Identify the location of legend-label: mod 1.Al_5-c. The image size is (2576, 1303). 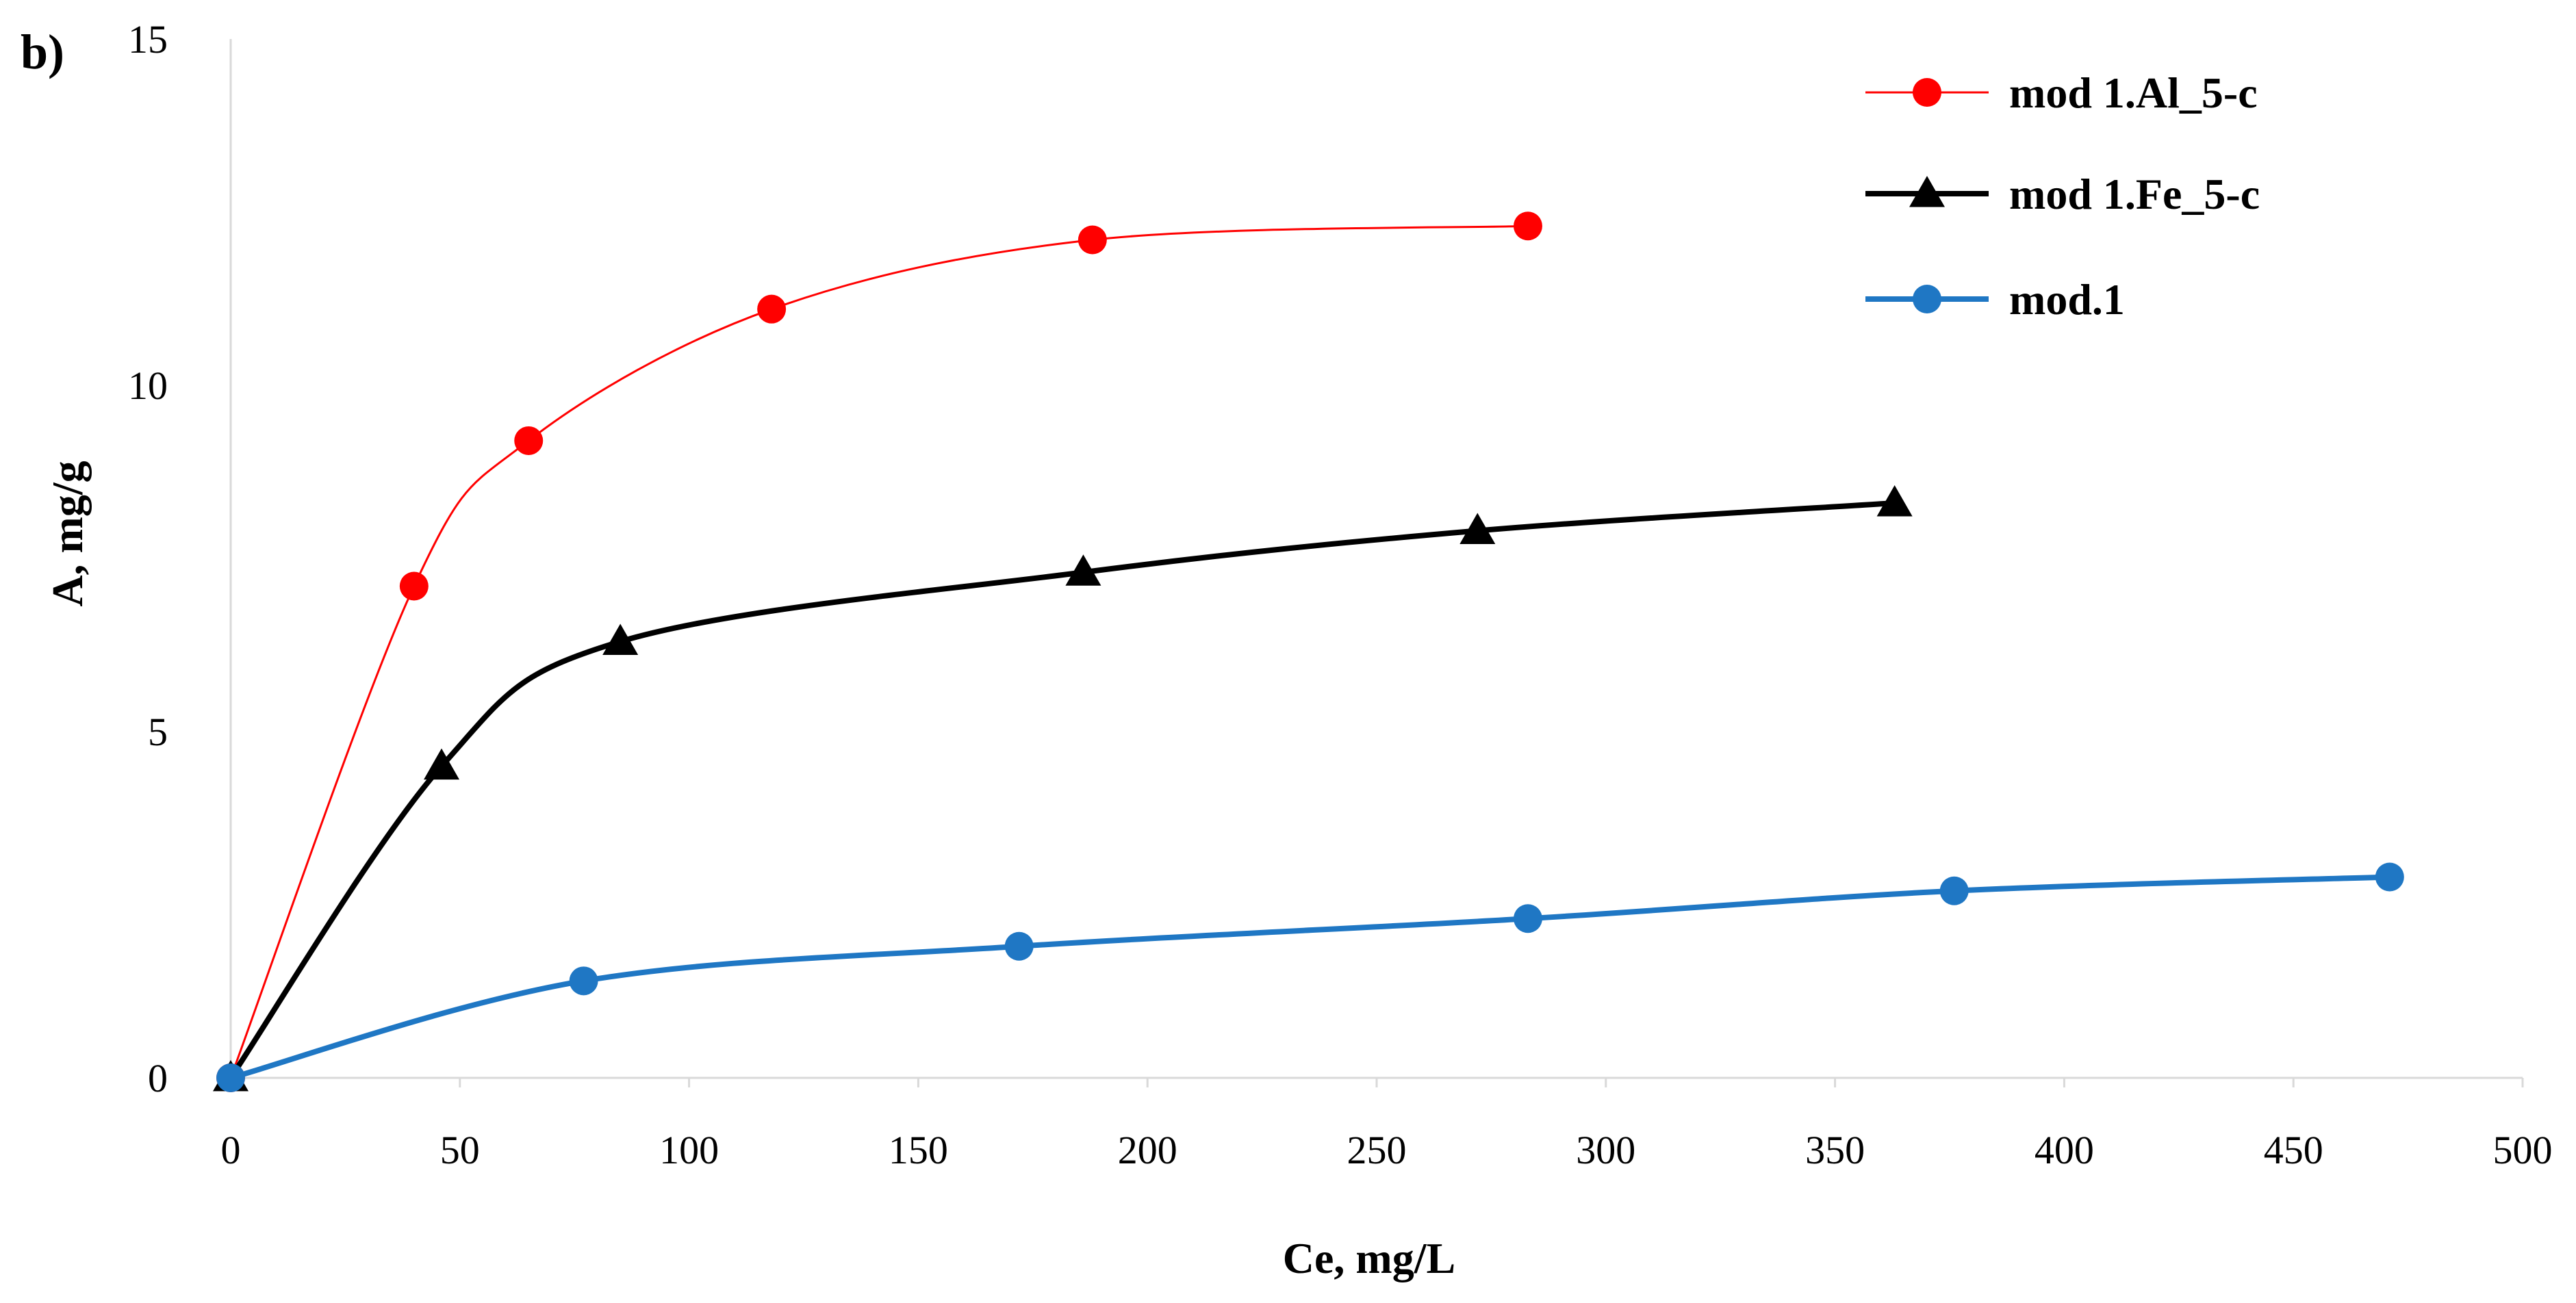
(2133, 92).